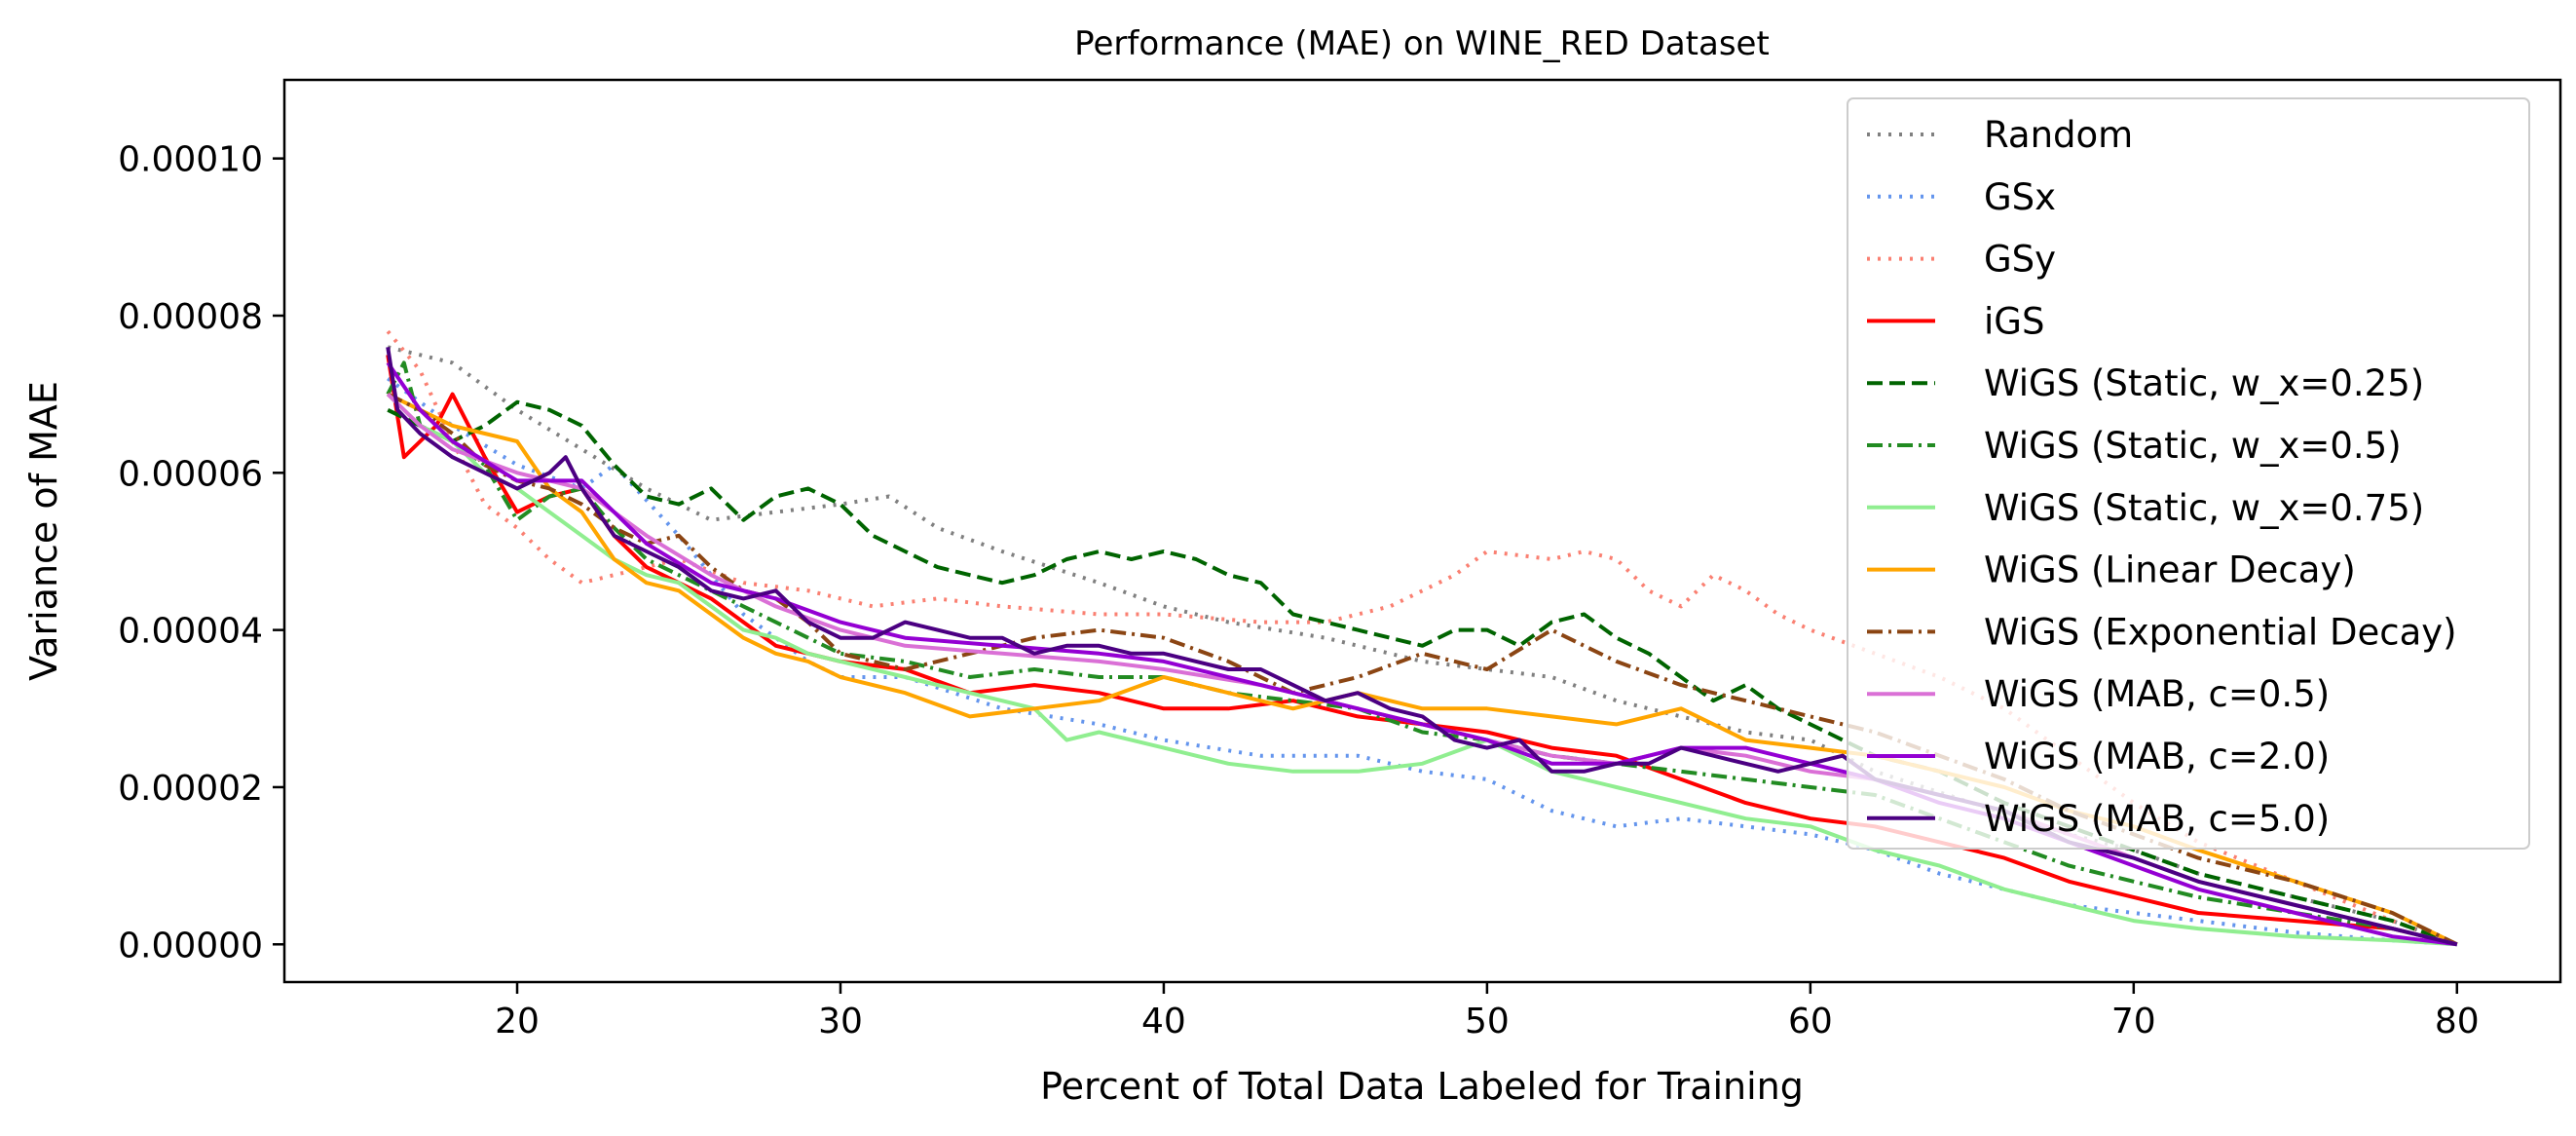 This screenshot has width=2576, height=1136. I want to click on y-tick-label: 0.00006, so click(190, 474).